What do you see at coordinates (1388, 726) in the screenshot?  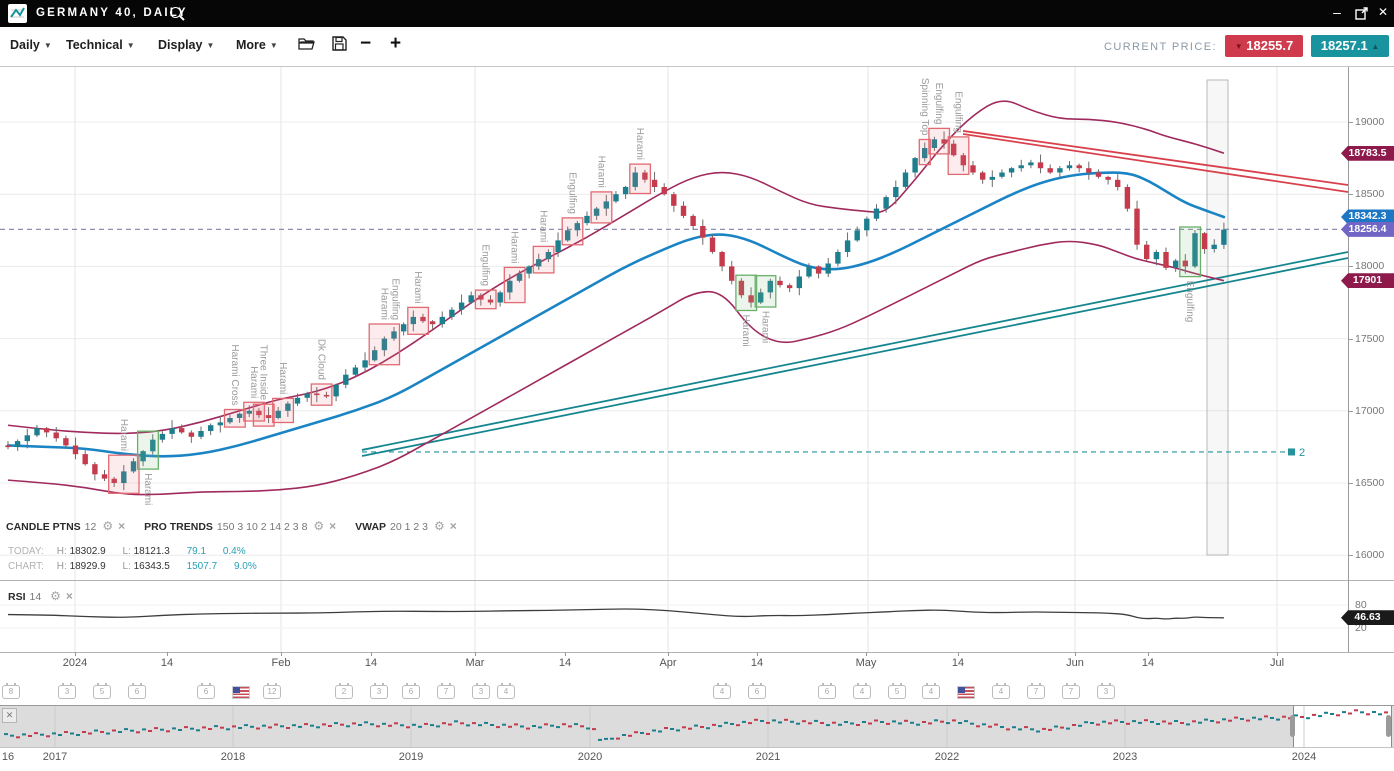 I see `navigator-right-handle` at bounding box center [1388, 726].